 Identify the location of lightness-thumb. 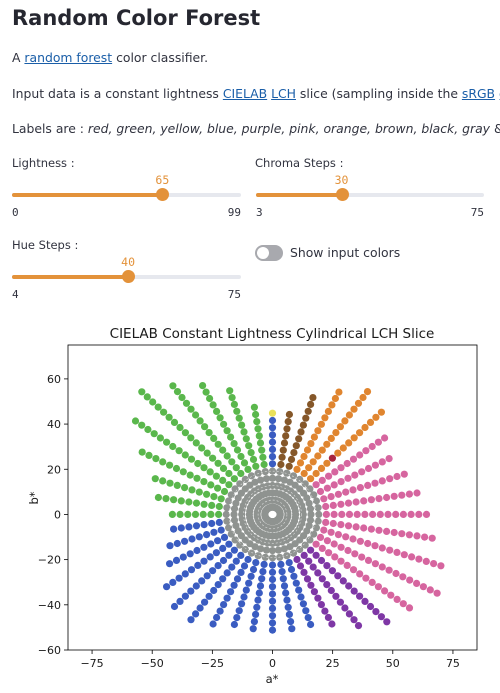
(163, 194).